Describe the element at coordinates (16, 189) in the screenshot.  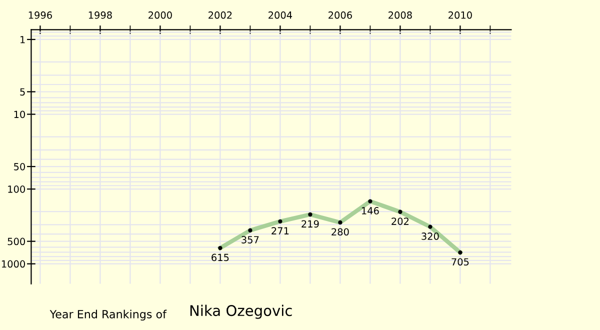
I see `y-tick-label: 100` at that location.